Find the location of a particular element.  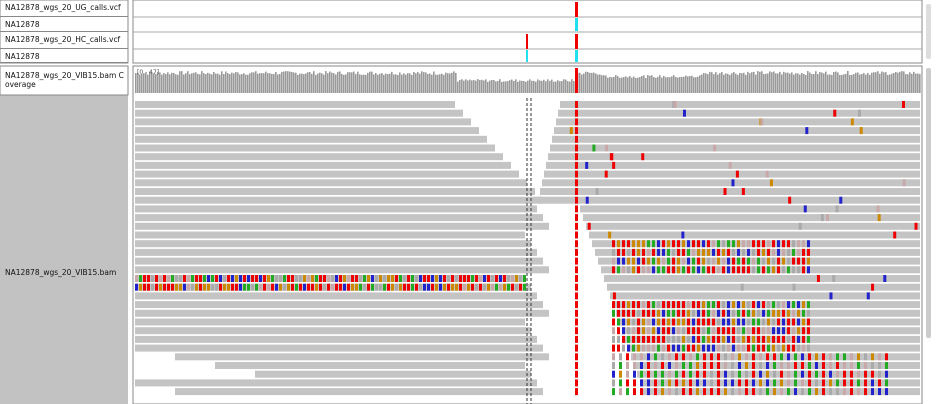

track-name: NA12878_wgs_20_VIB15.bam is located at coordinates (61, 272).